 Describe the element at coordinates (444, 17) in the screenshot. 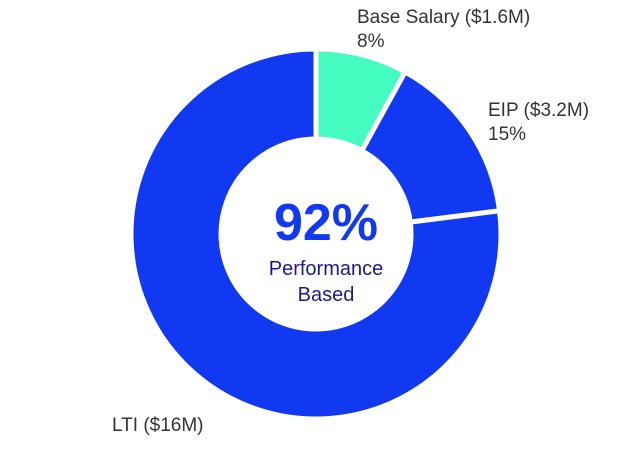

I see `base-salary-label: Base Salary ($1.6M)` at that location.